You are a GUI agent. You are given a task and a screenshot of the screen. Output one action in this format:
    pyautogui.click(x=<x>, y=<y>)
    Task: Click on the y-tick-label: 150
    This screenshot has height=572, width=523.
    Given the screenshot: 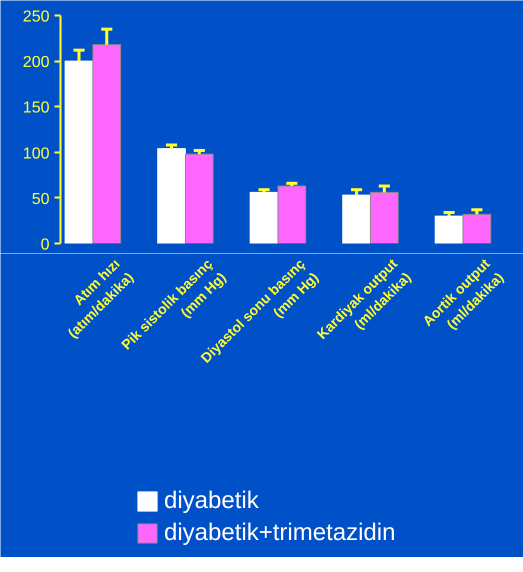 What is the action you would take?
    pyautogui.click(x=36, y=108)
    